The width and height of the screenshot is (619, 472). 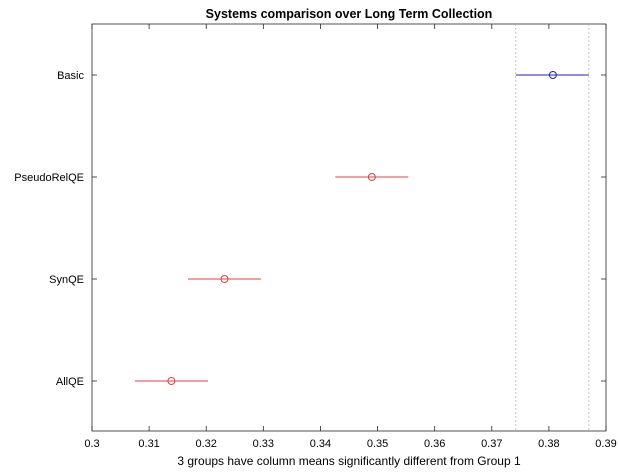 What do you see at coordinates (148, 444) in the screenshot?
I see `x-tick-label: 0.31` at bounding box center [148, 444].